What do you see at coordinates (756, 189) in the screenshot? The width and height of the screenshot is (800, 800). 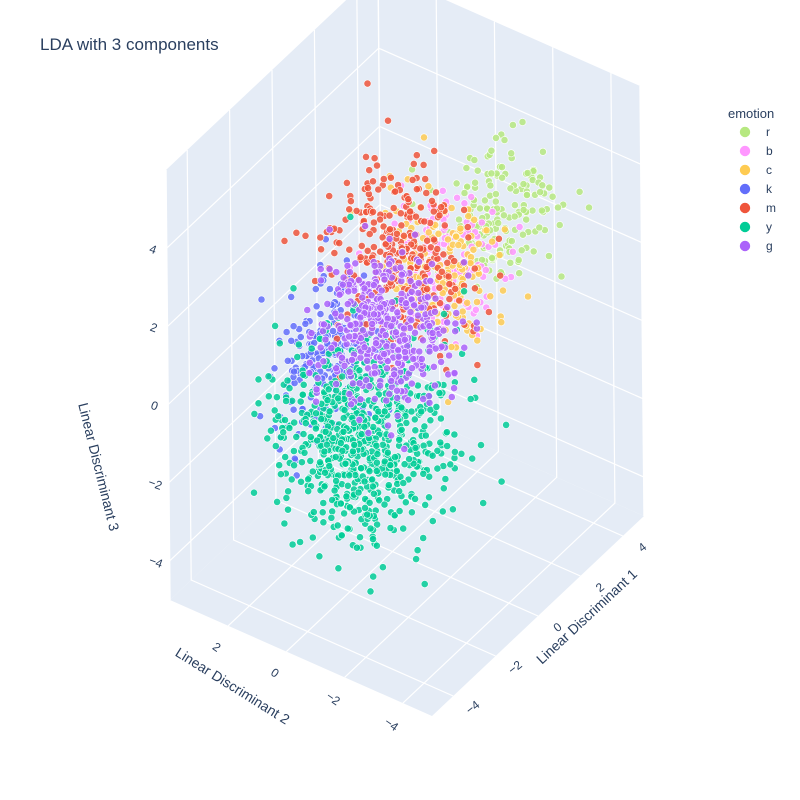 I see `legend-item-k: k` at bounding box center [756, 189].